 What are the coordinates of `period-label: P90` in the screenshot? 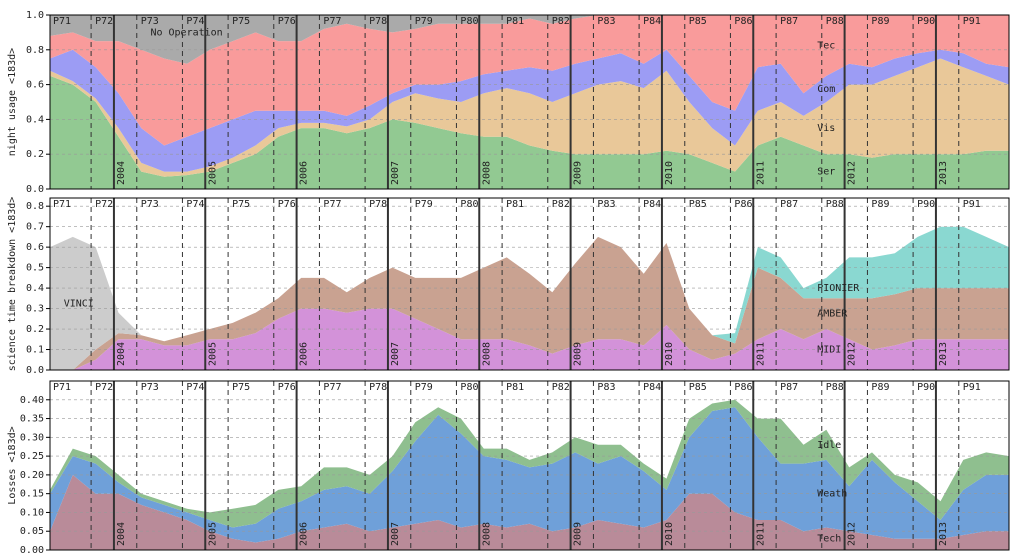 It's located at (926, 204).